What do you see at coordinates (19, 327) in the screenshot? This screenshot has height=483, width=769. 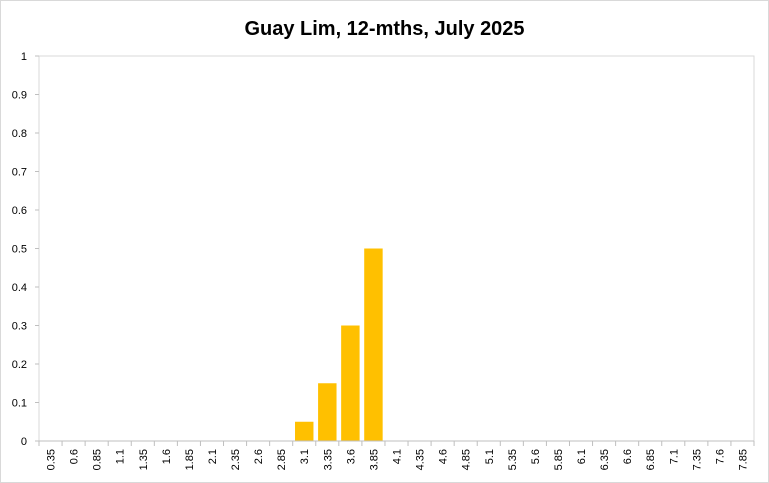 I see `y-tick-label: 0.3` at bounding box center [19, 327].